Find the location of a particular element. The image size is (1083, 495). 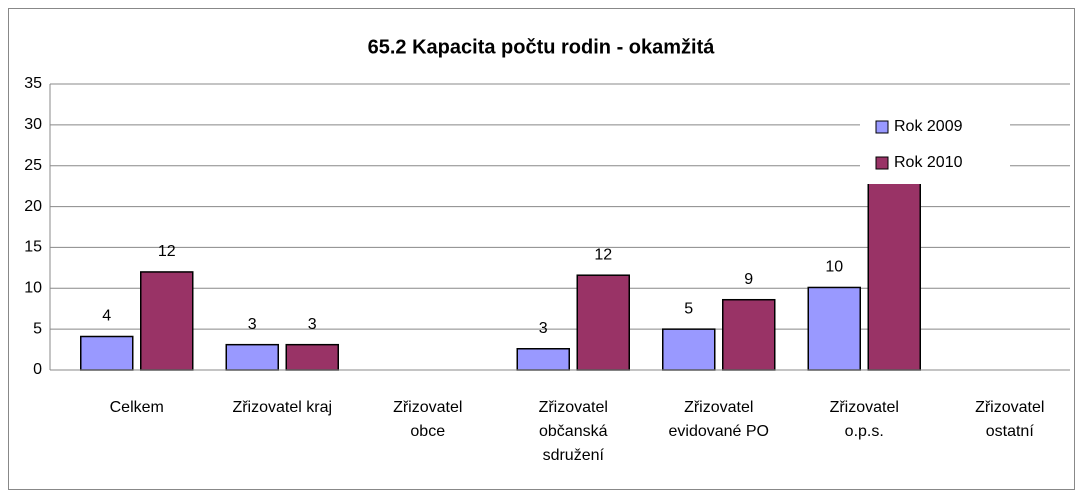

y-tick-label: 0 is located at coordinates (37, 369).